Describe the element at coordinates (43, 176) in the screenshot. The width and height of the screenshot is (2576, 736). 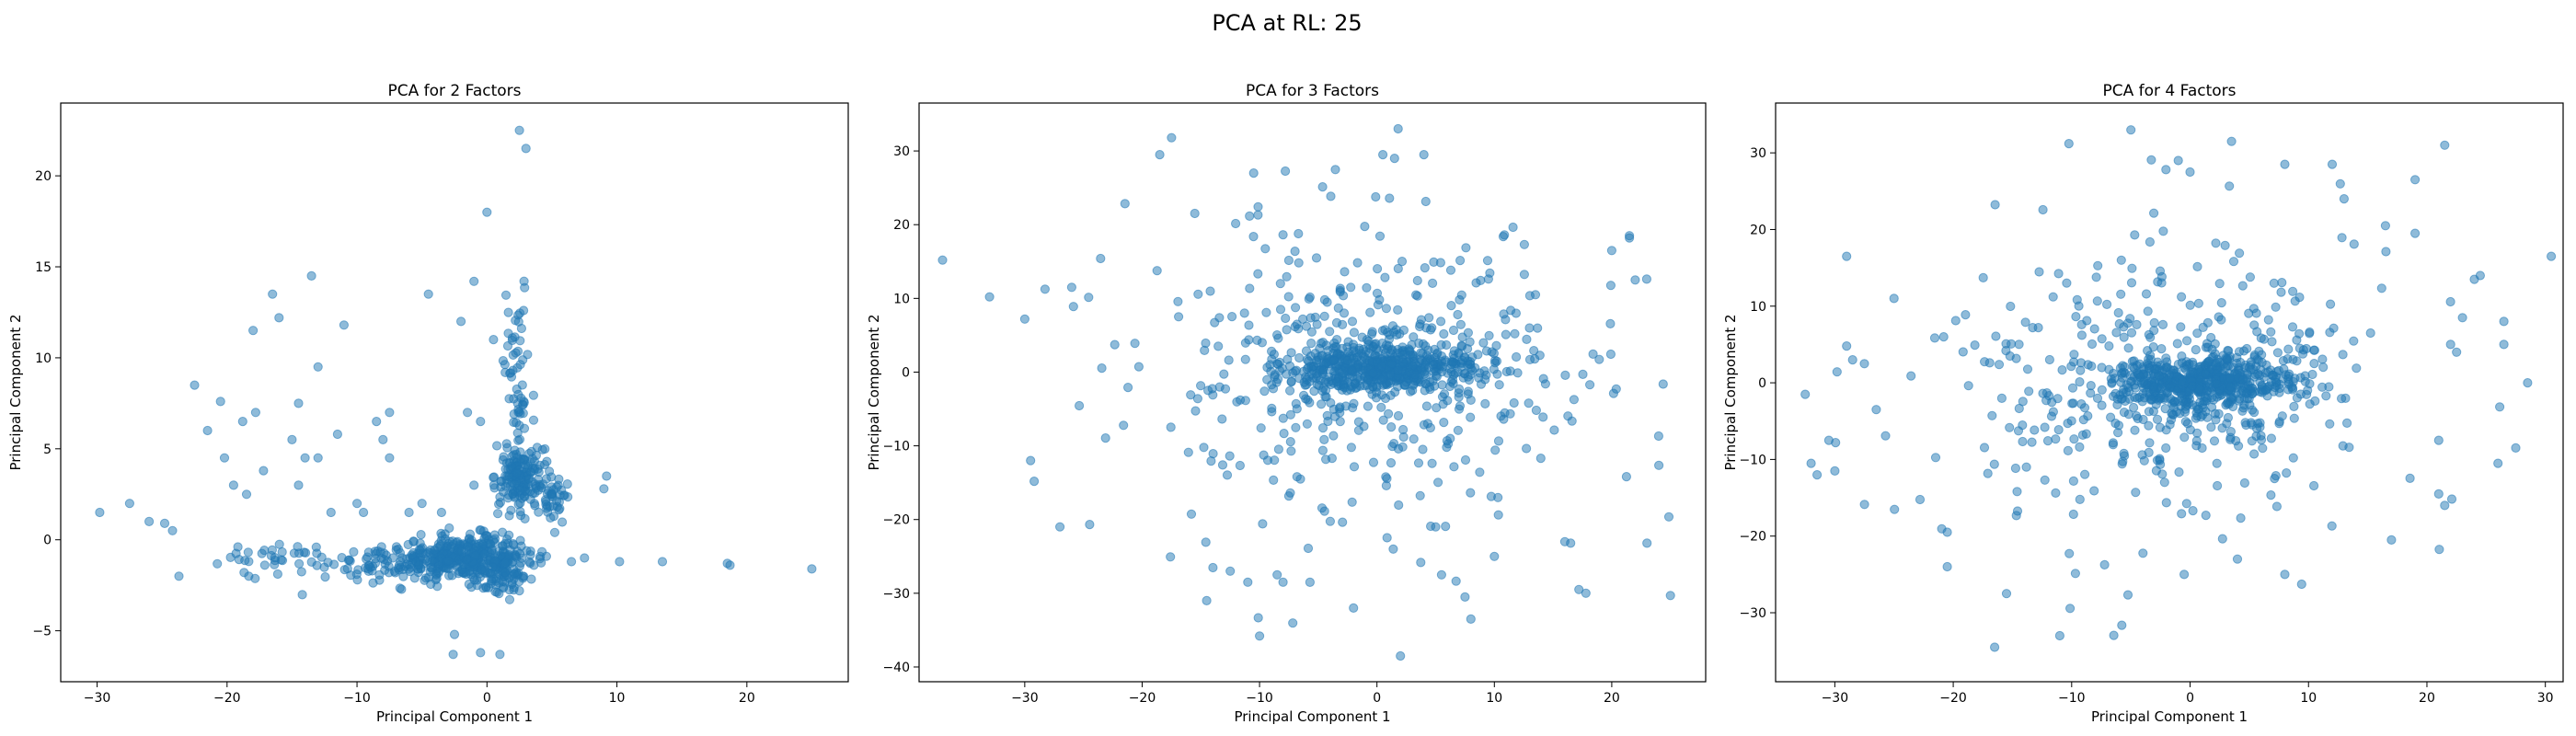
I see `y-tick-label: 20` at that location.